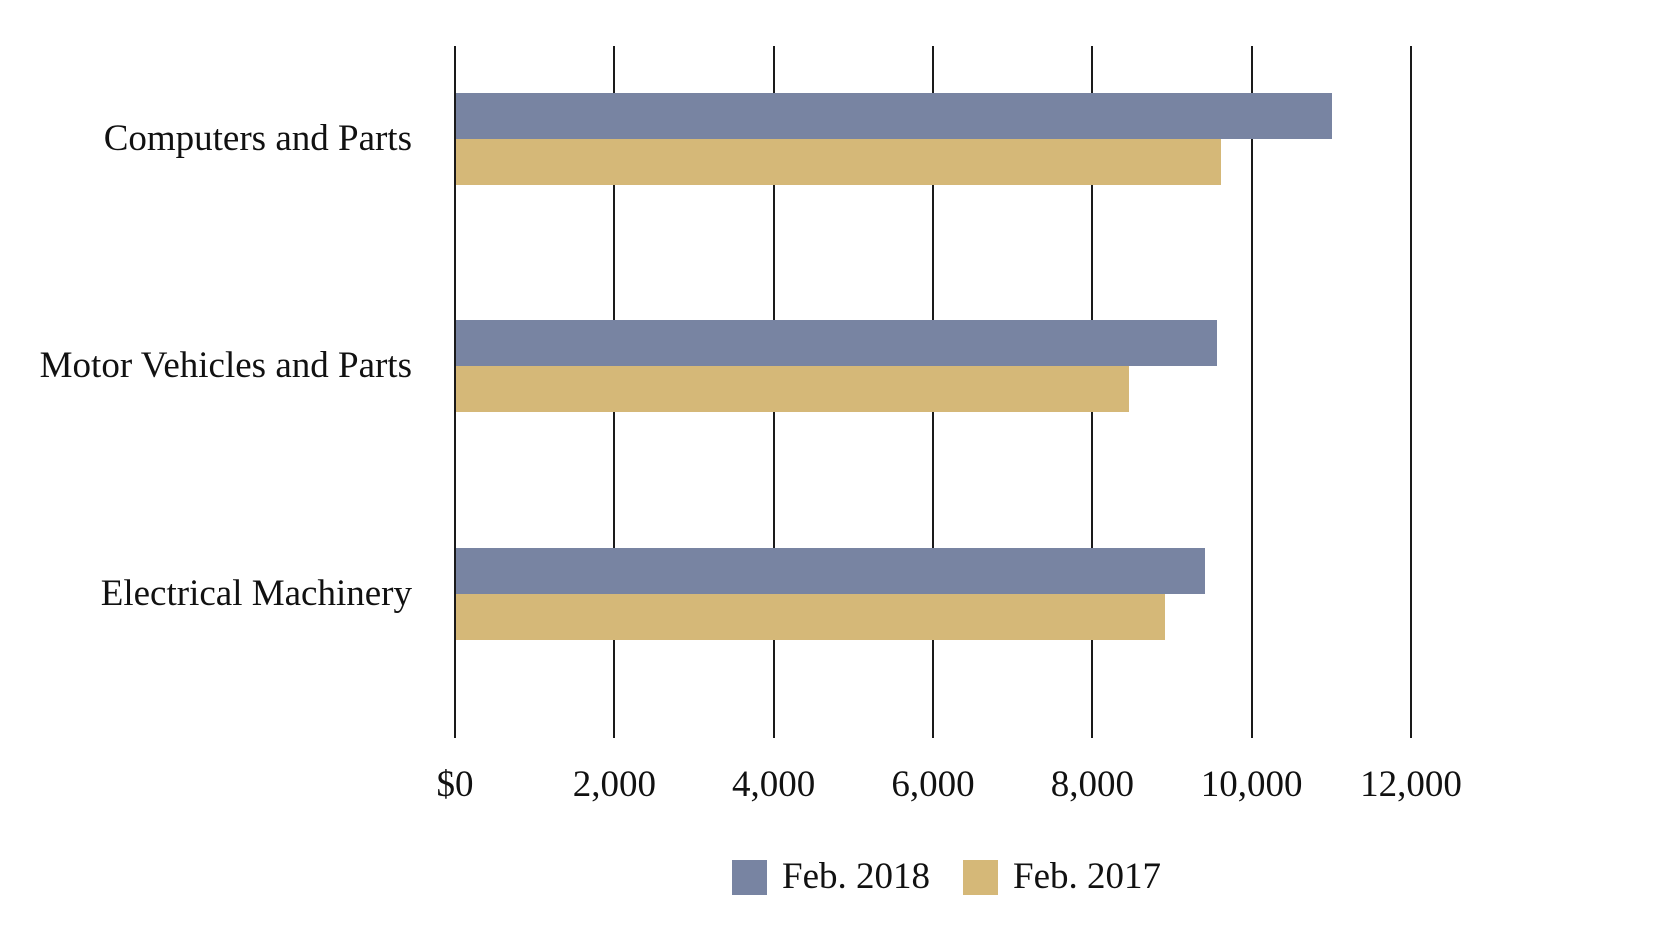 The width and height of the screenshot is (1655, 928). What do you see at coordinates (257, 138) in the screenshot?
I see `category-label-computers-and-parts: Computers and Parts` at bounding box center [257, 138].